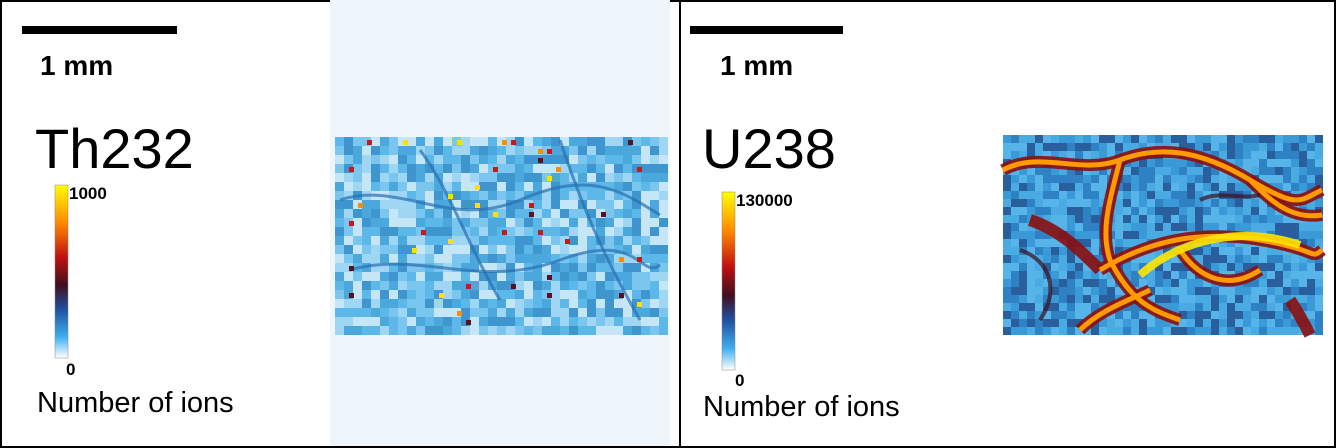 Image resolution: width=1336 pixels, height=448 pixels. I want to click on ion-map, so click(501, 236).